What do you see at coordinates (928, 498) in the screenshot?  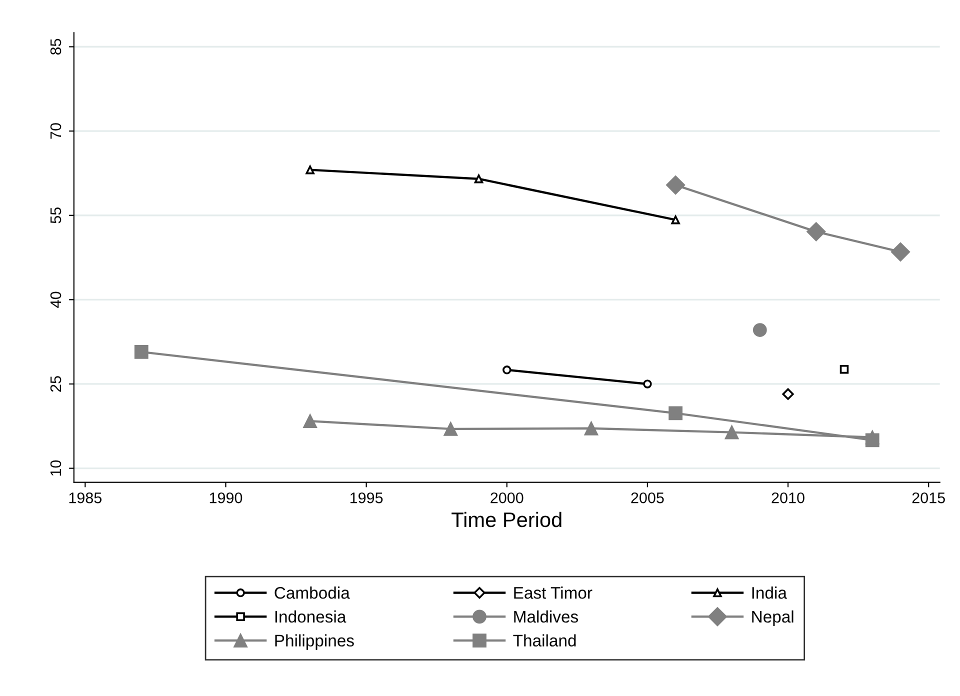 I see `x-tick-label: 2015` at bounding box center [928, 498].